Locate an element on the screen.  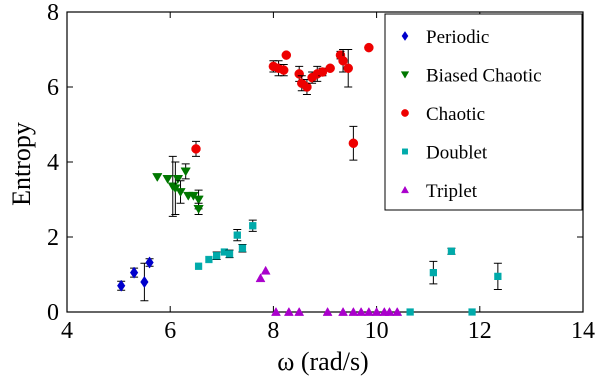
legend-label-triplet: Triplet is located at coordinates (452, 191).